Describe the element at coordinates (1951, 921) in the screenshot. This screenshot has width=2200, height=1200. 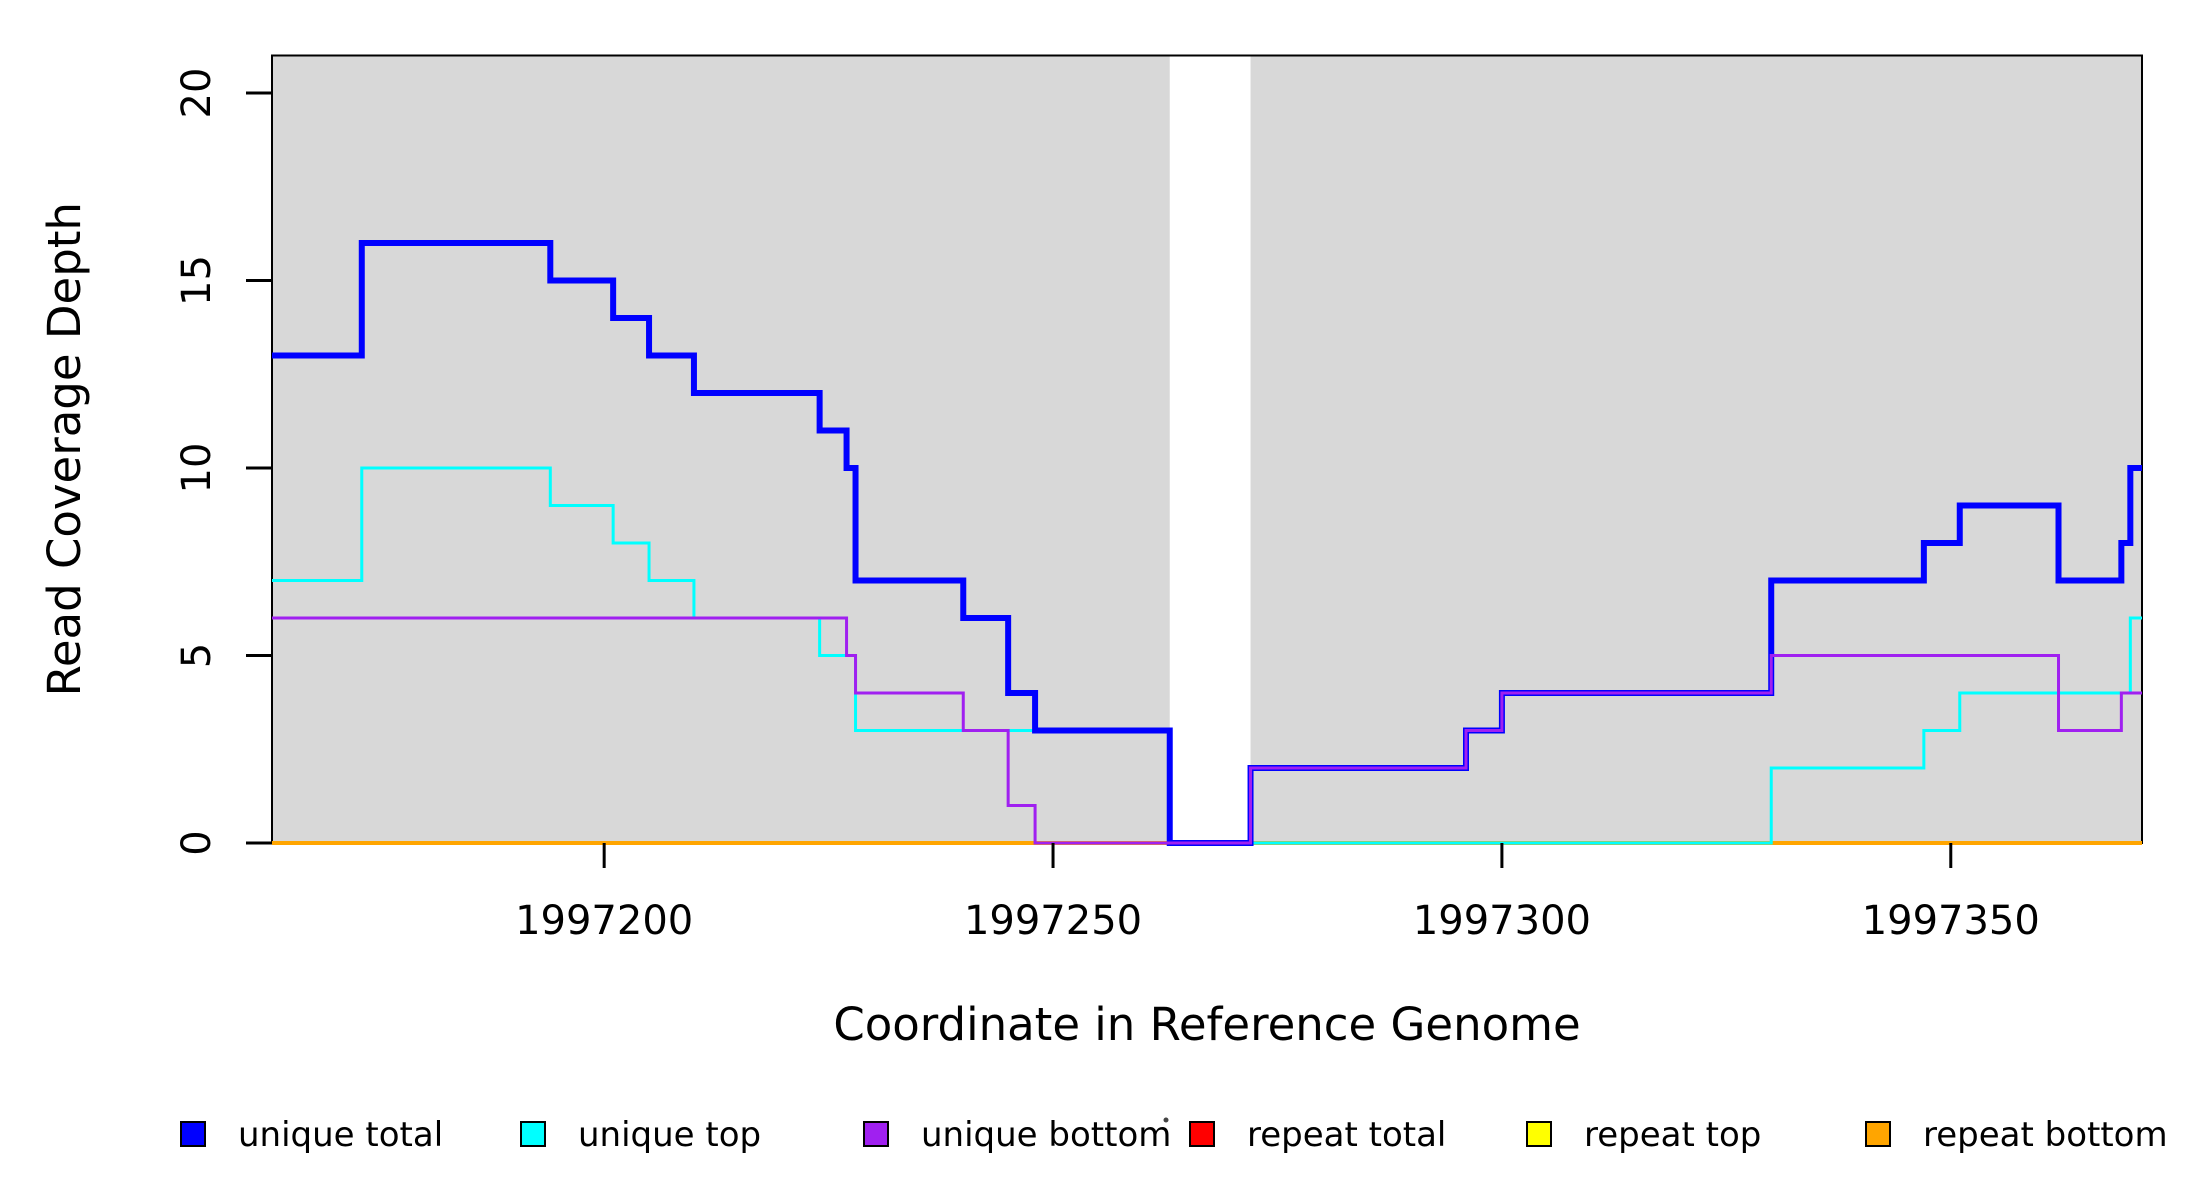
I see `x-tick-label: 1997350` at that location.